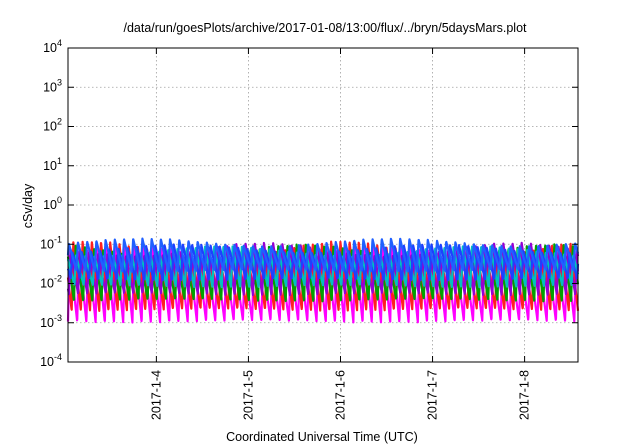  Describe the element at coordinates (51, 360) in the screenshot. I see `y-tick-label: 10⁻⁴` at that location.